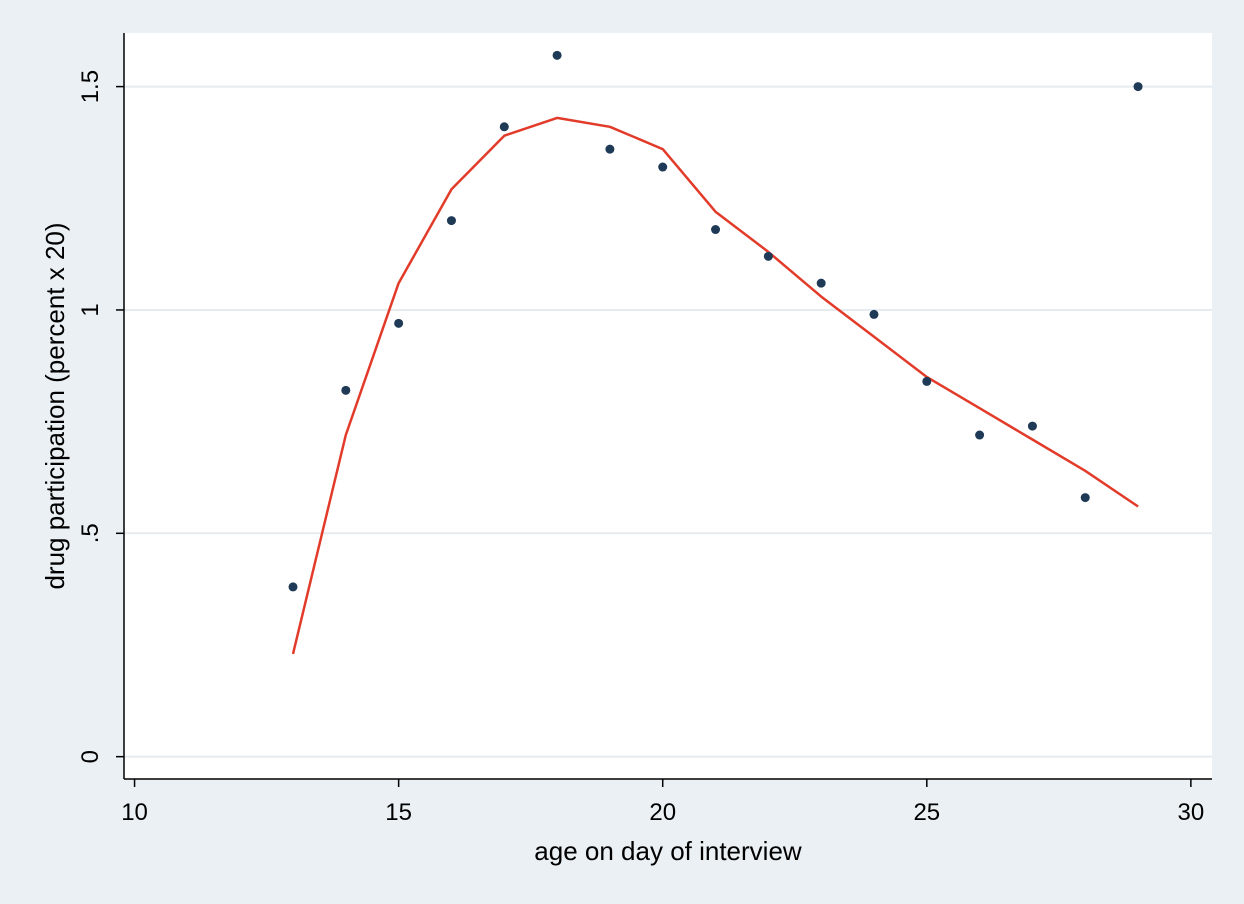 This screenshot has width=1244, height=904. What do you see at coordinates (90, 533) in the screenshot?
I see `y-tick-label: .5` at bounding box center [90, 533].